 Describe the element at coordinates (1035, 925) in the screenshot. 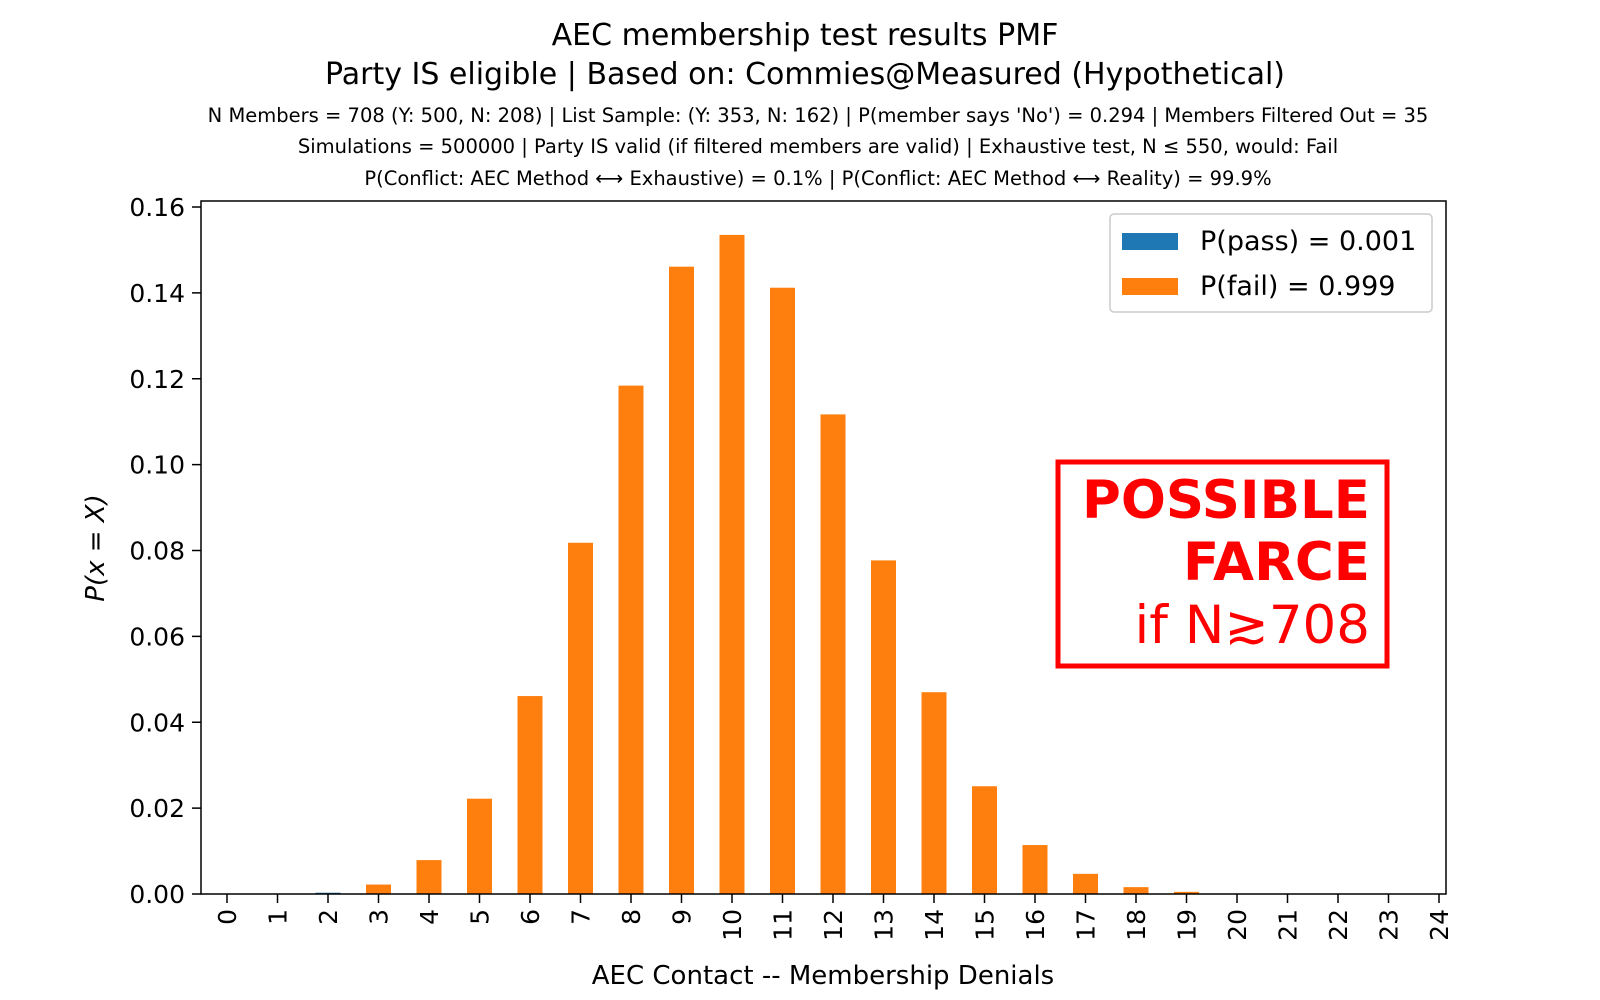

I see `x-tick-label: 16` at that location.